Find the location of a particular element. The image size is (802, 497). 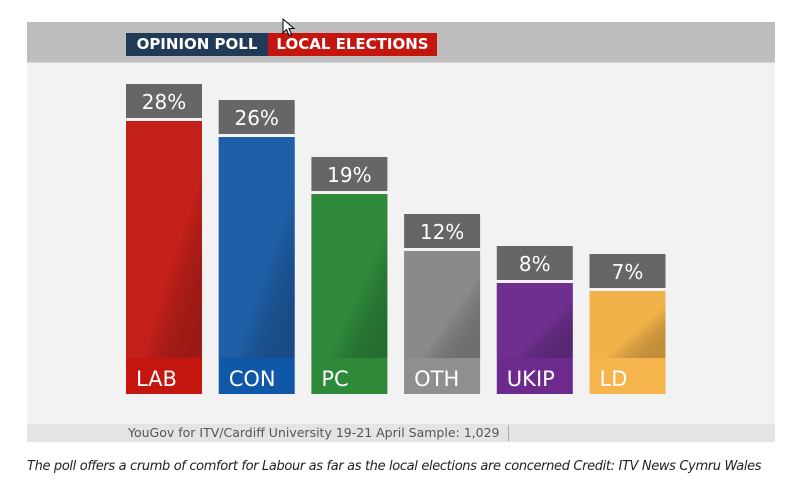

bar-group-ld: LD 7% is located at coordinates (627, 324).